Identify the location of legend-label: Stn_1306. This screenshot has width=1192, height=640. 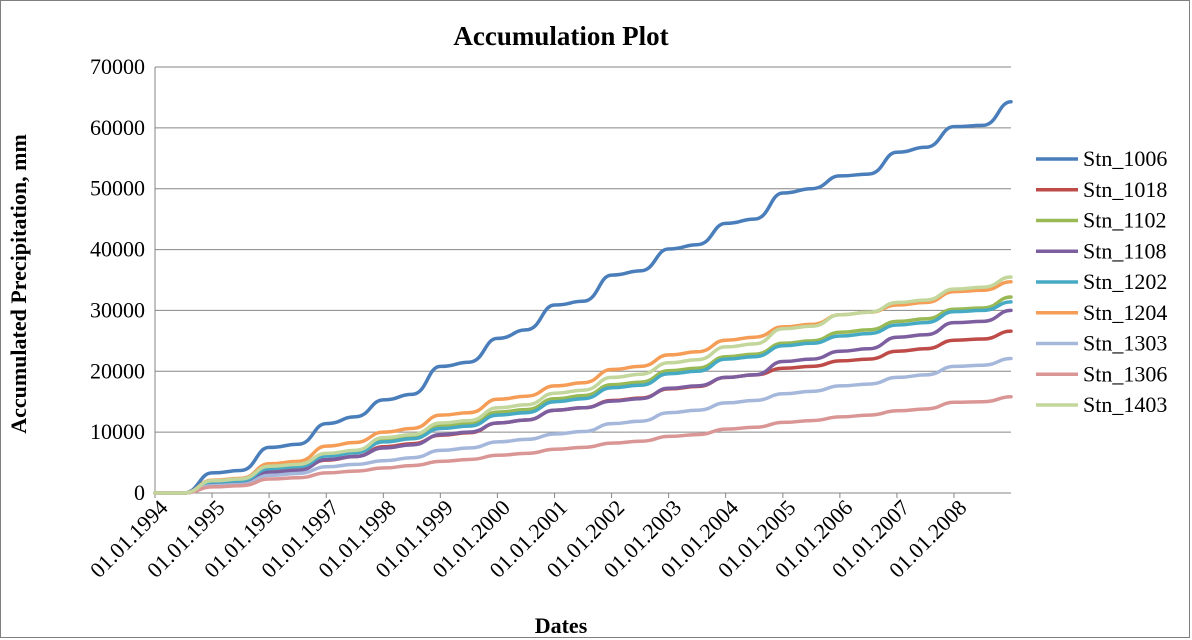
(1125, 373).